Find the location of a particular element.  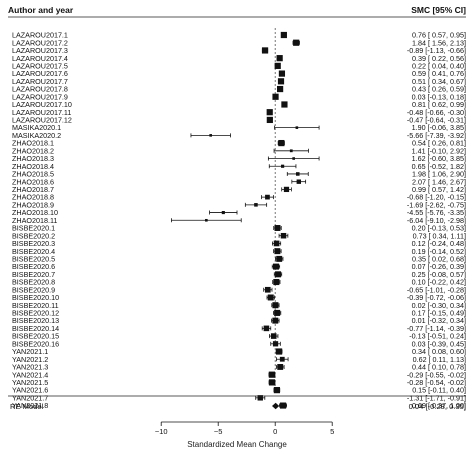

study-label: LAZAROU2017.5 is located at coordinates (40, 65).